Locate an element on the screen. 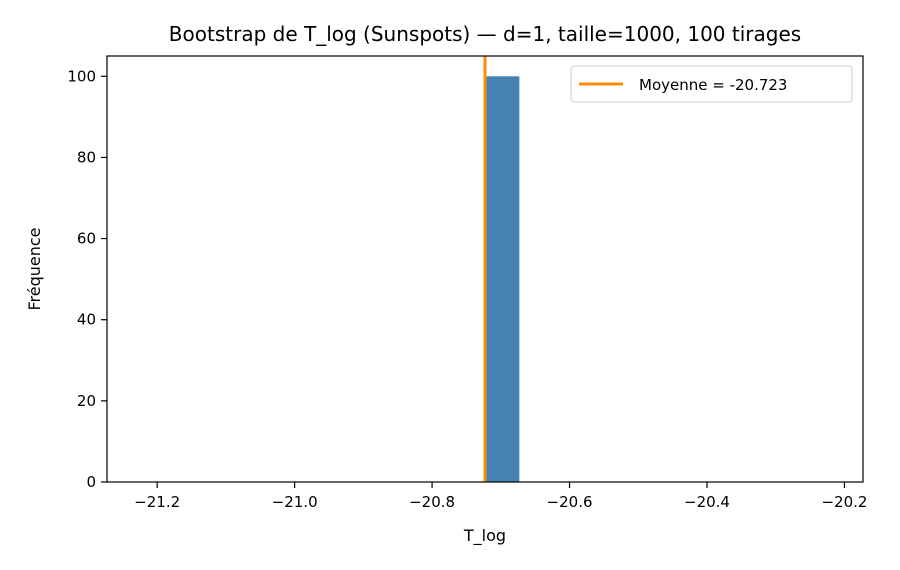 The image size is (900, 570). x-tick-label: −20.6 is located at coordinates (570, 502).